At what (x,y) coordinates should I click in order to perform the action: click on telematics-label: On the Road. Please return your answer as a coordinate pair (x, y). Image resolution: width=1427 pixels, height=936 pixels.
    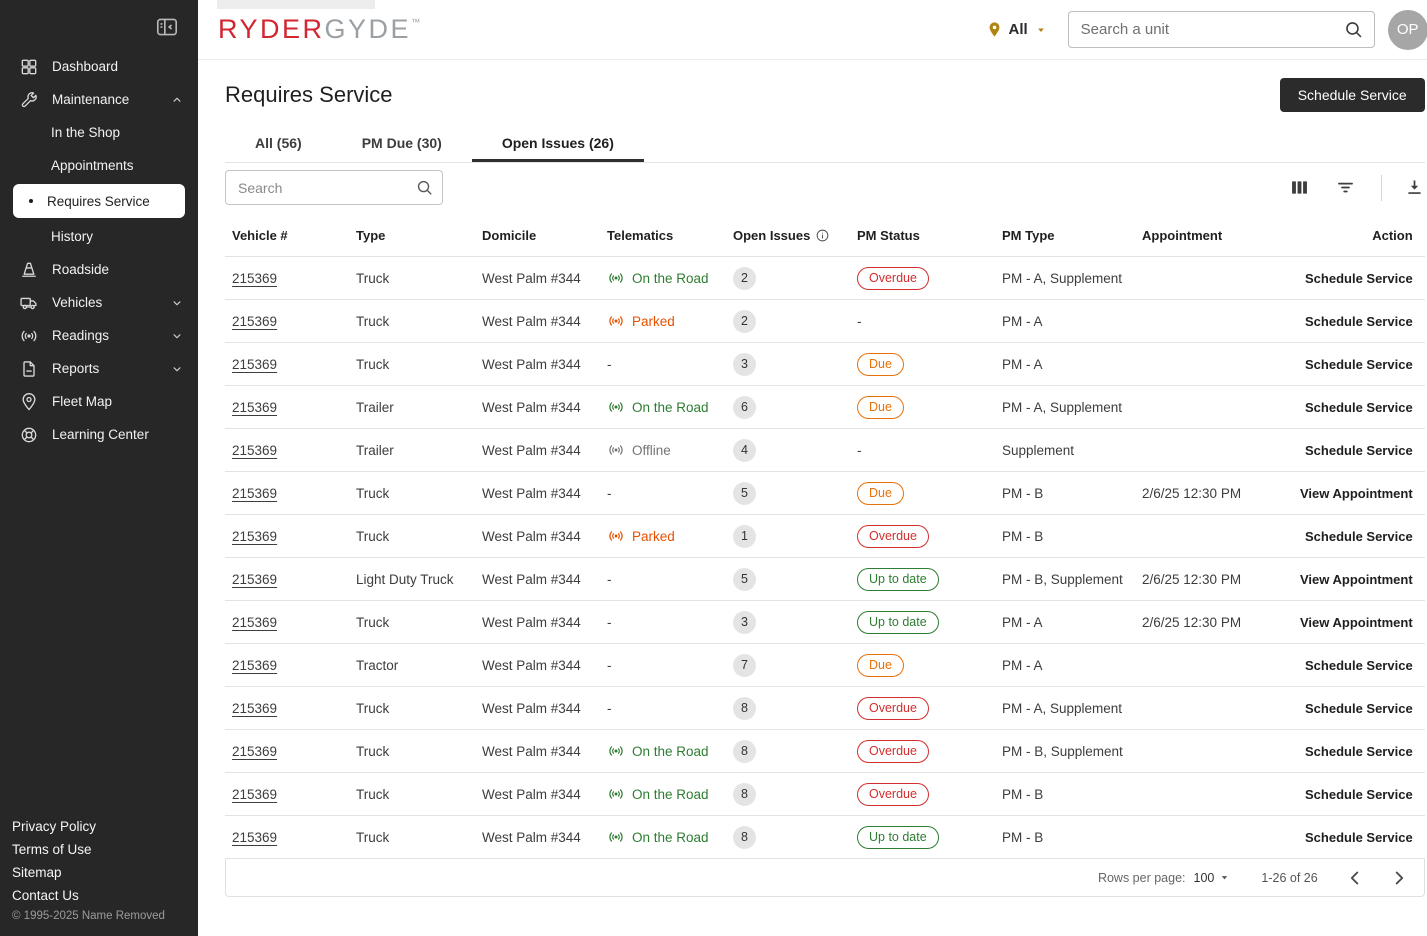
    Looking at the image, I should click on (670, 278).